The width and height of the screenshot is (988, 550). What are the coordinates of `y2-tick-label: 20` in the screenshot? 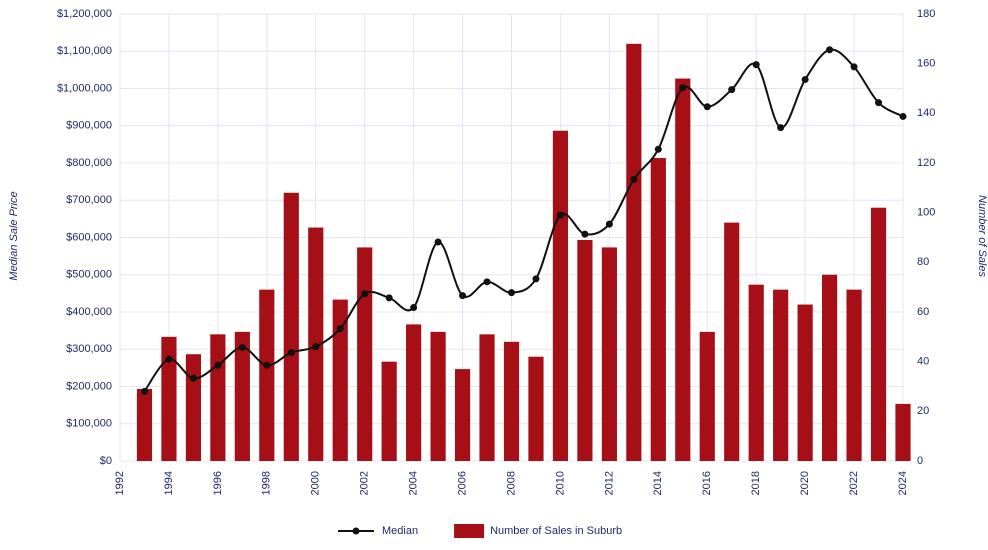 It's located at (923, 411).